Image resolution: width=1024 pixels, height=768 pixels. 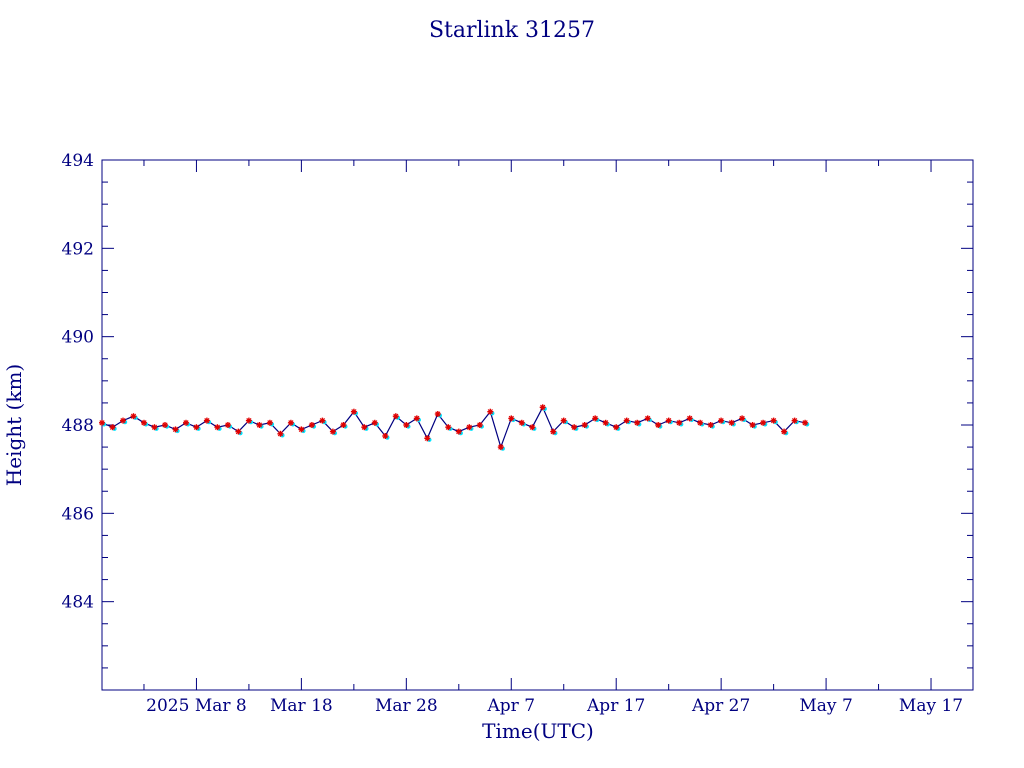 What do you see at coordinates (78, 249) in the screenshot?
I see `y-tick-label: 492` at bounding box center [78, 249].